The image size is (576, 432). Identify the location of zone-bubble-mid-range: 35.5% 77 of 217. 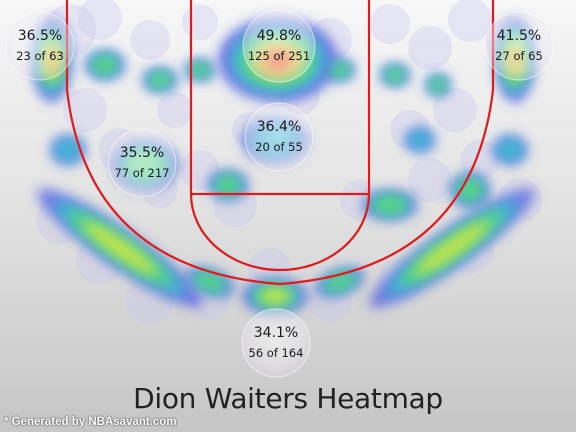
(142, 163).